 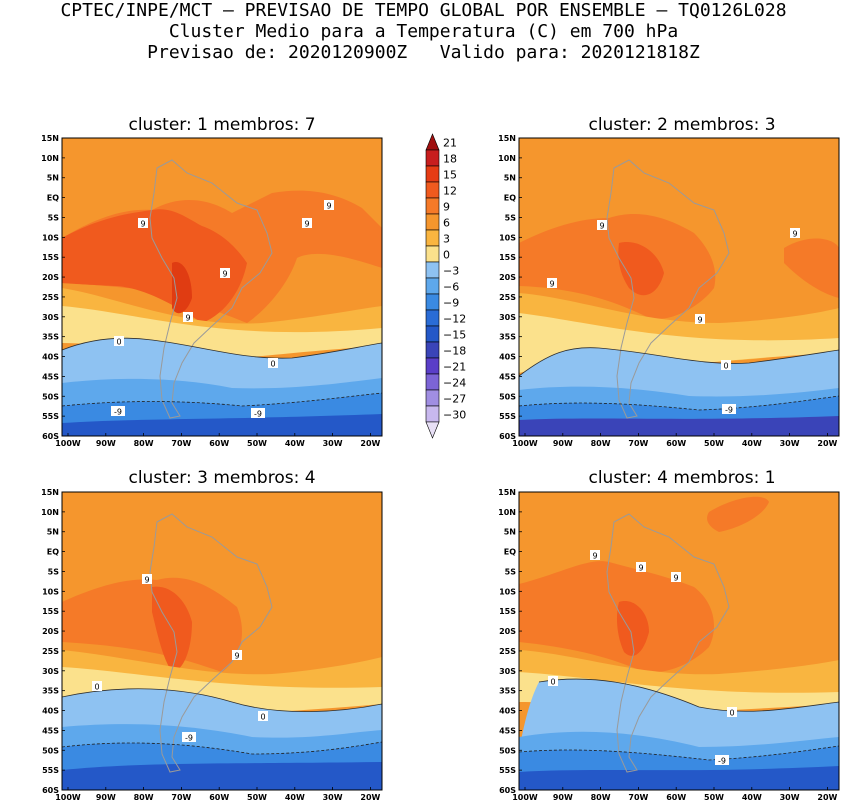 I want to click on lon-tick-label: 60W, so click(x=219, y=797).